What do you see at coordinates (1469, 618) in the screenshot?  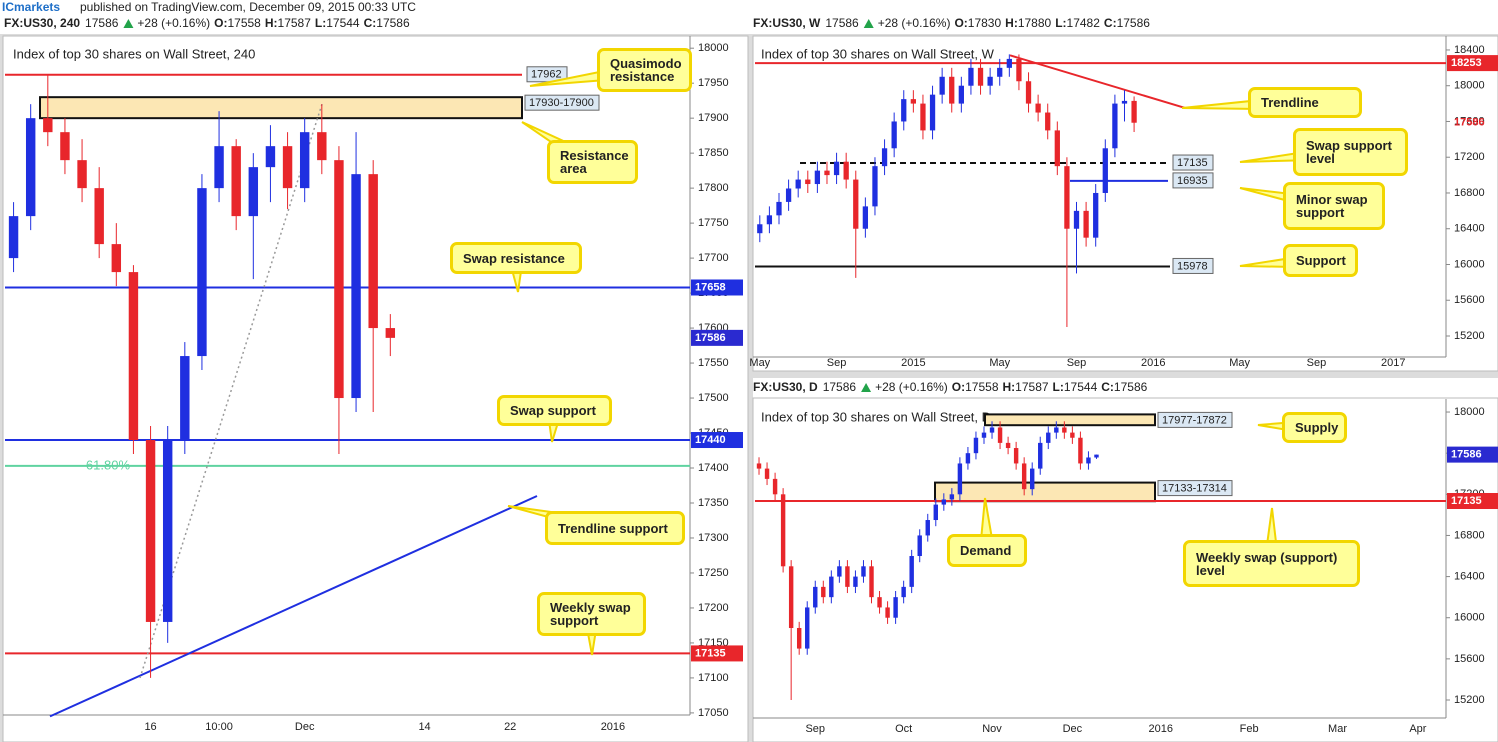 I see `y-tick-label: 16000` at bounding box center [1469, 618].